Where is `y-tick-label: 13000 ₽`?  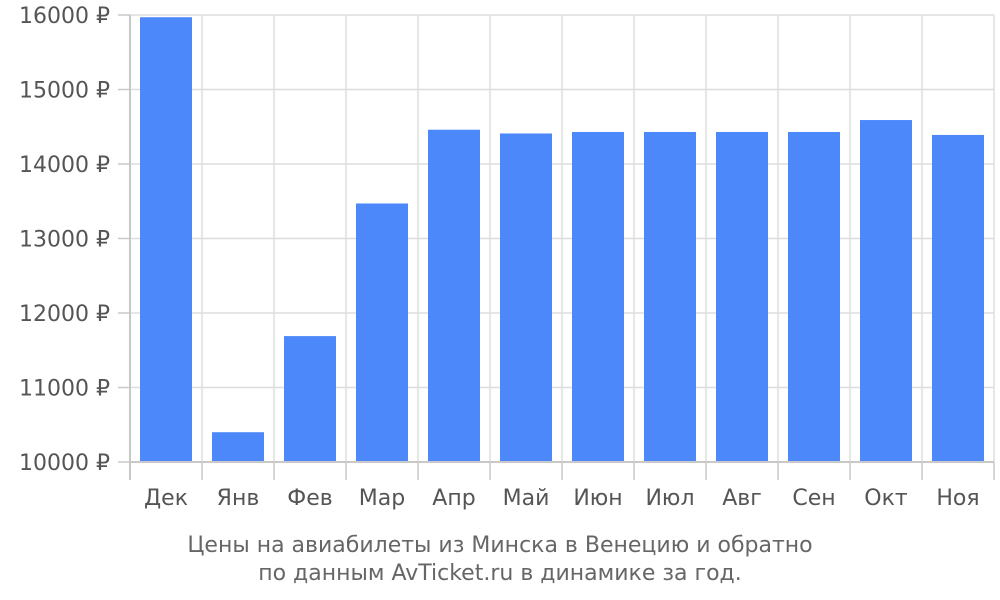 y-tick-label: 13000 ₽ is located at coordinates (64, 240).